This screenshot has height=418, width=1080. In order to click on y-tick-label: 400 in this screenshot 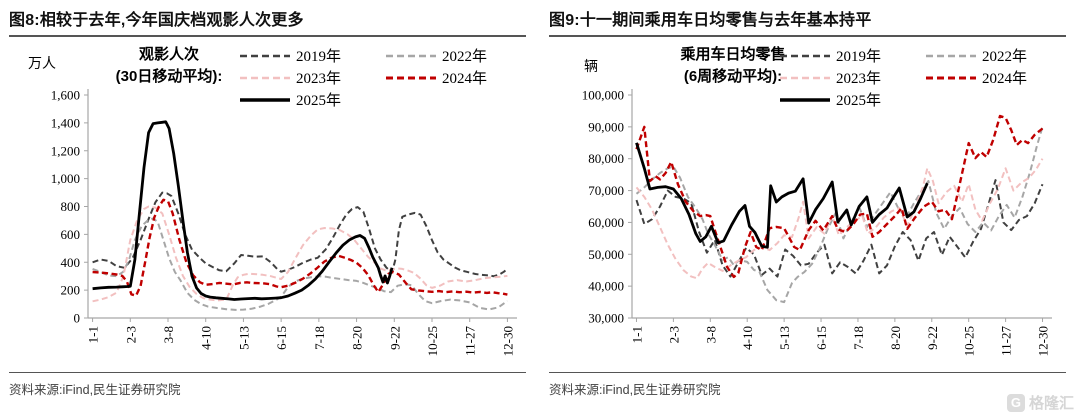, I will do `click(71, 262)`.